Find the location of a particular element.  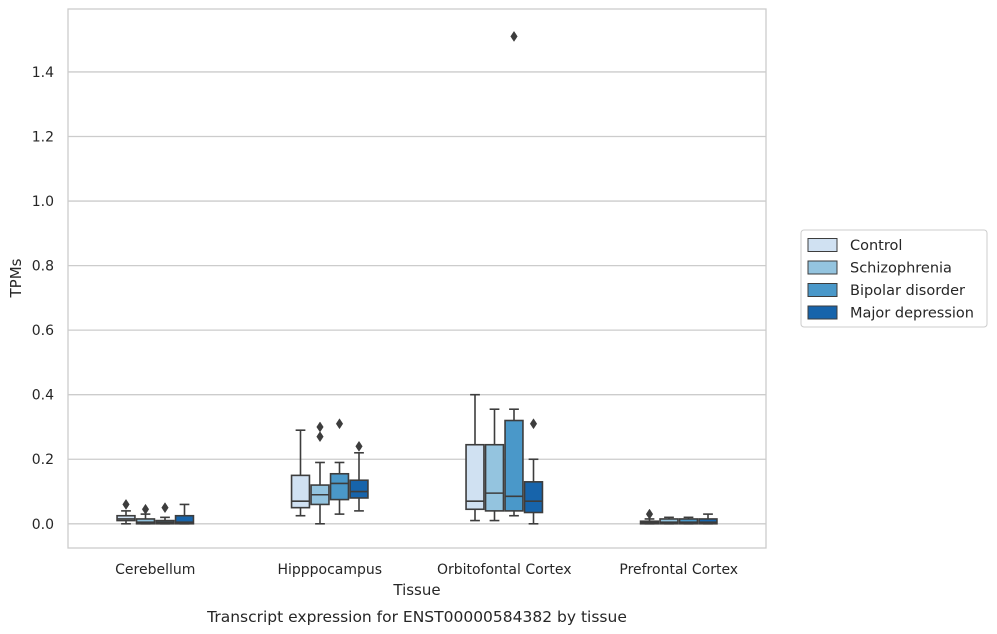

legend-label: Bipolar disorder is located at coordinates (907, 291).